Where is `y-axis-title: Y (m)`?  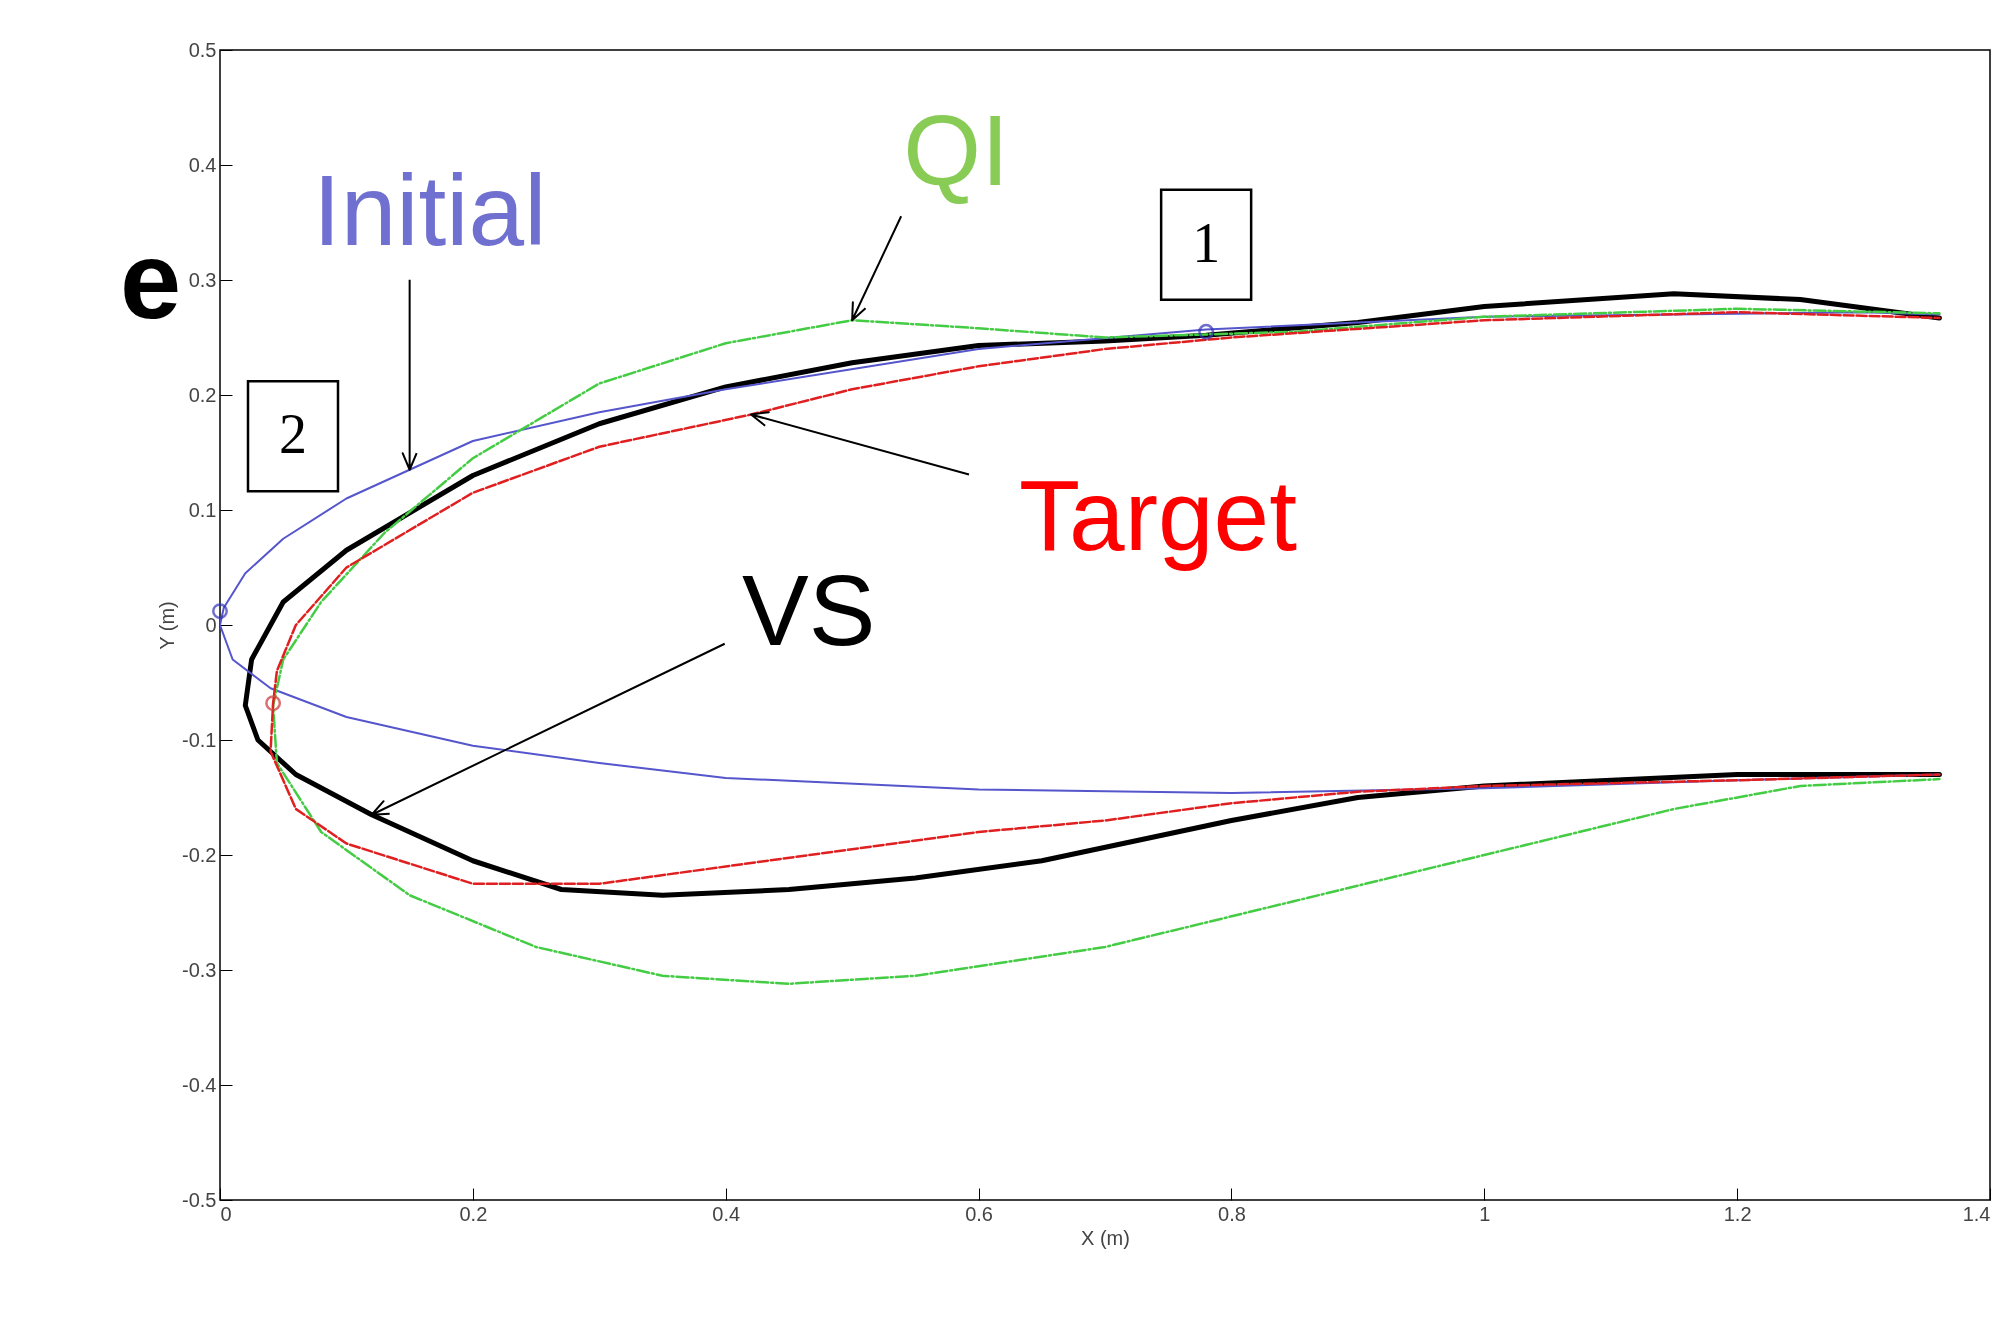
y-axis-title: Y (m) is located at coordinates (167, 625).